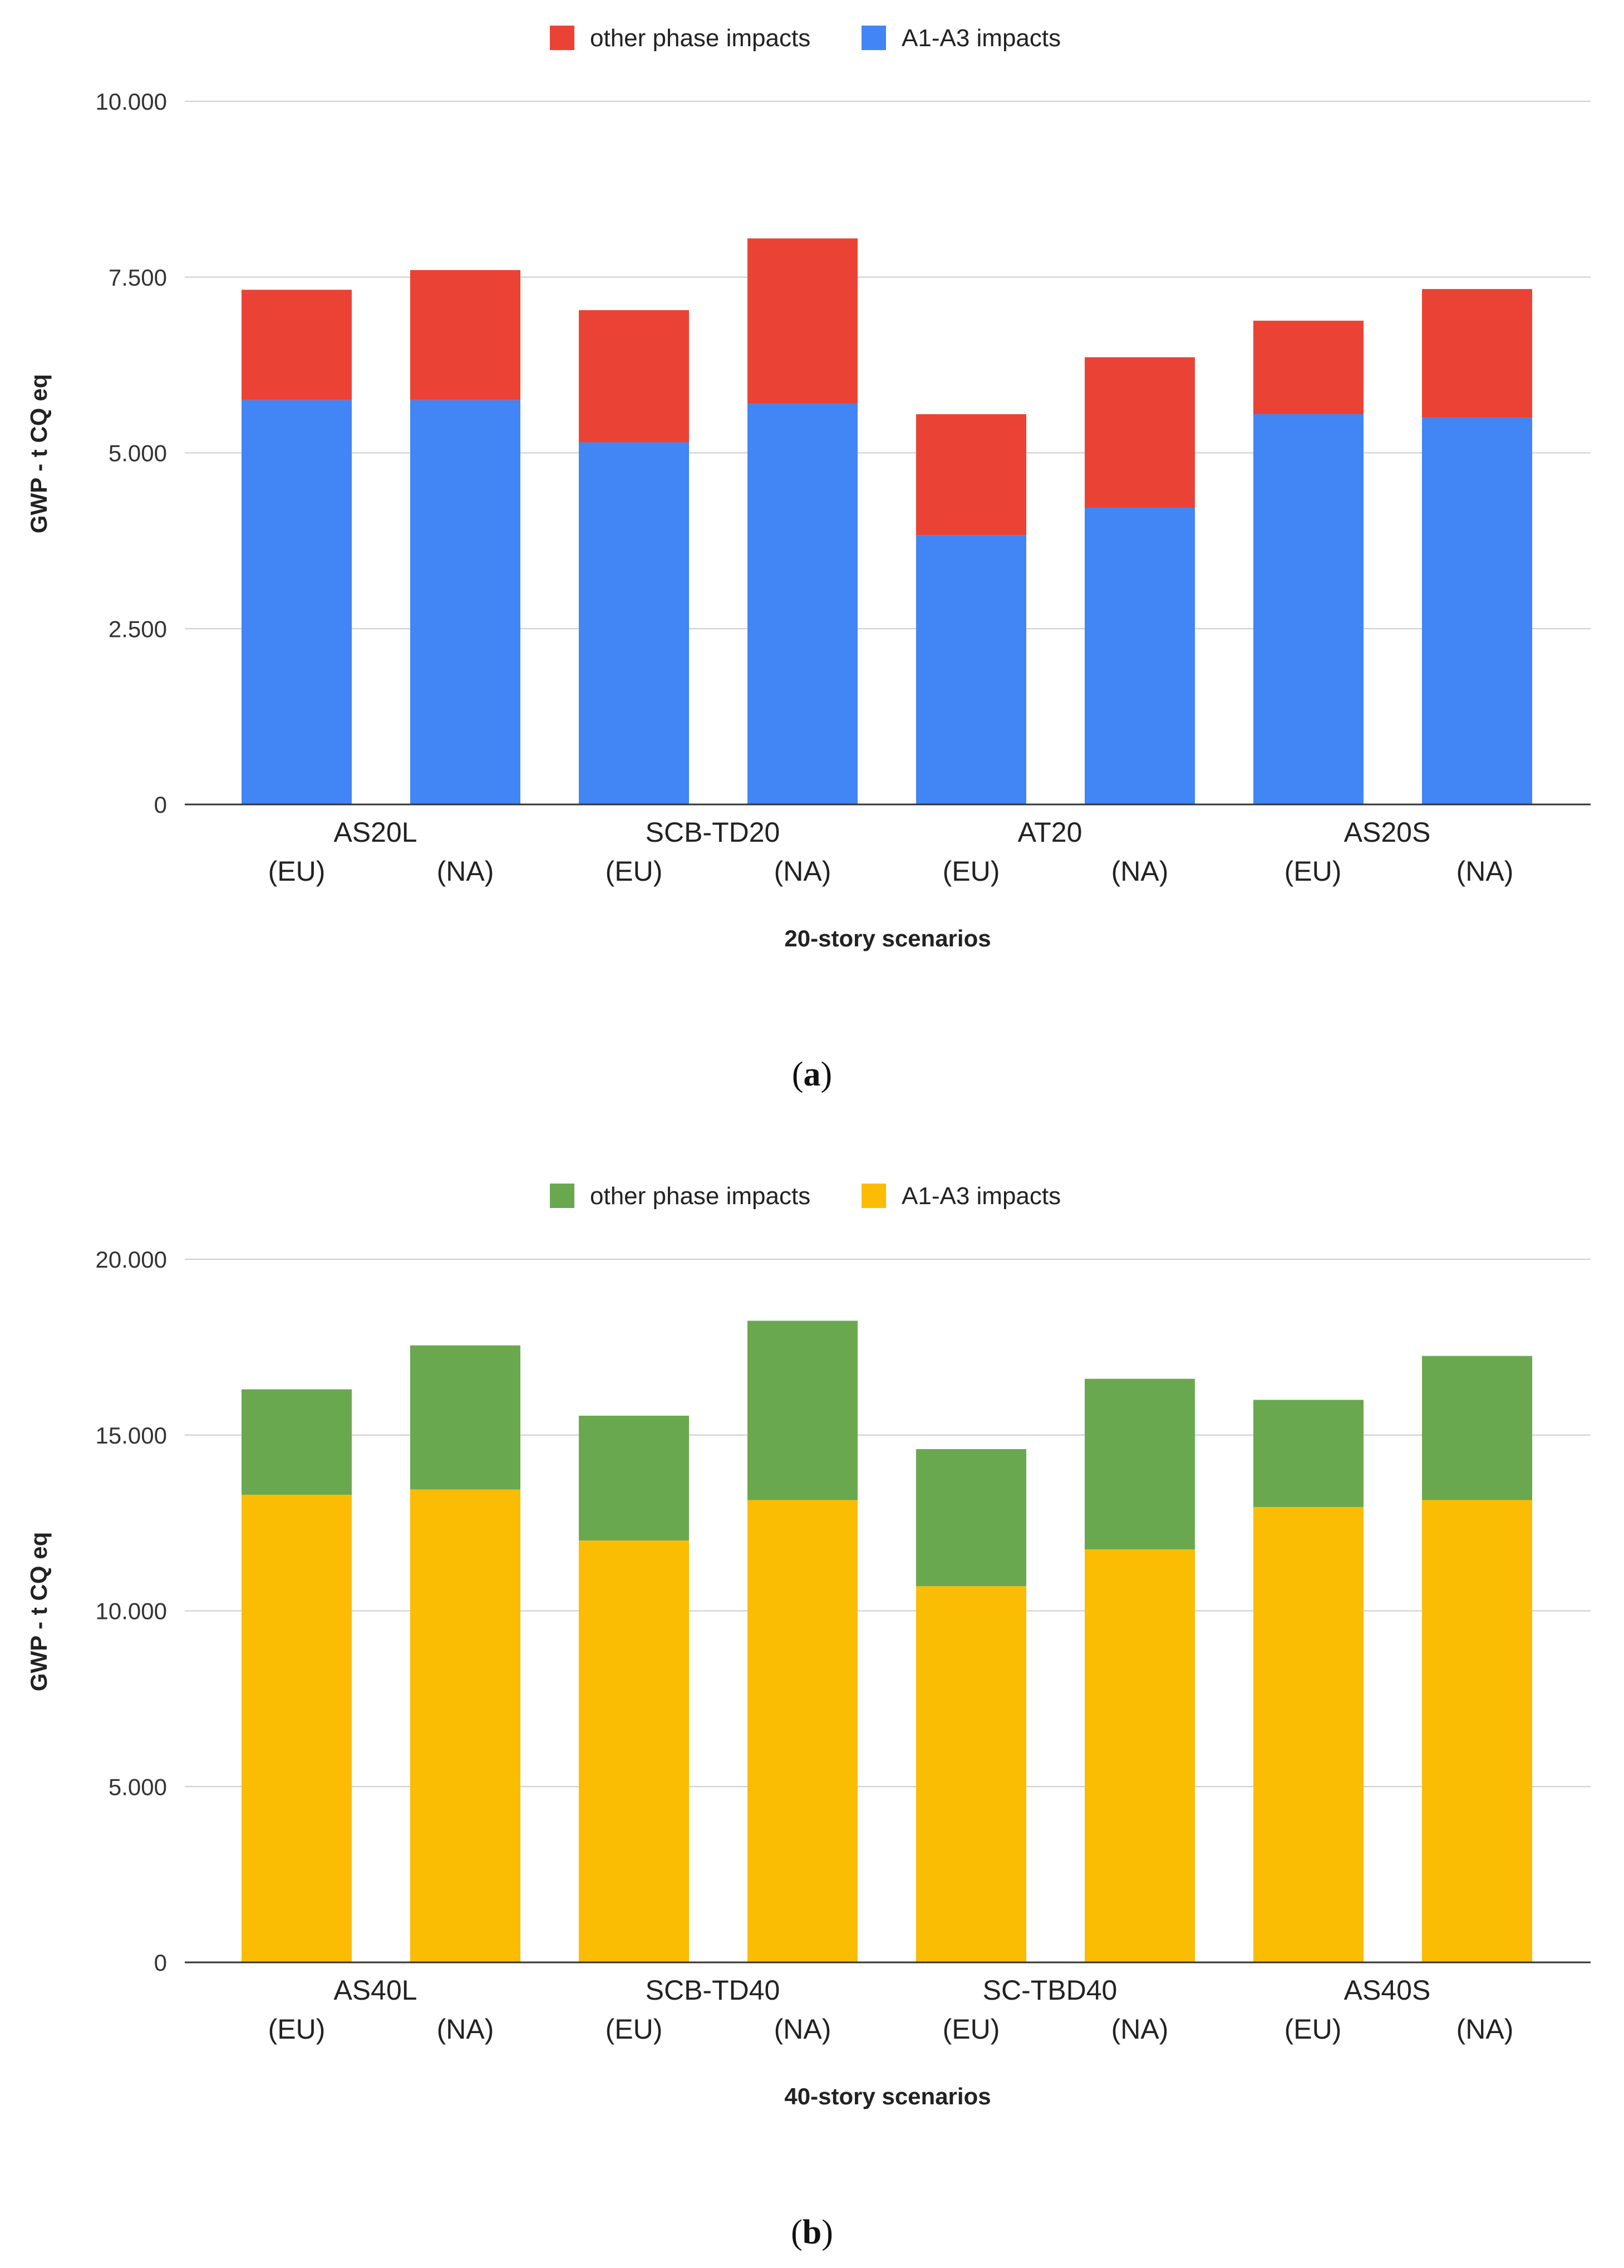  Describe the element at coordinates (375, 1990) in the screenshot. I see `x-group-label: AS40L` at that location.